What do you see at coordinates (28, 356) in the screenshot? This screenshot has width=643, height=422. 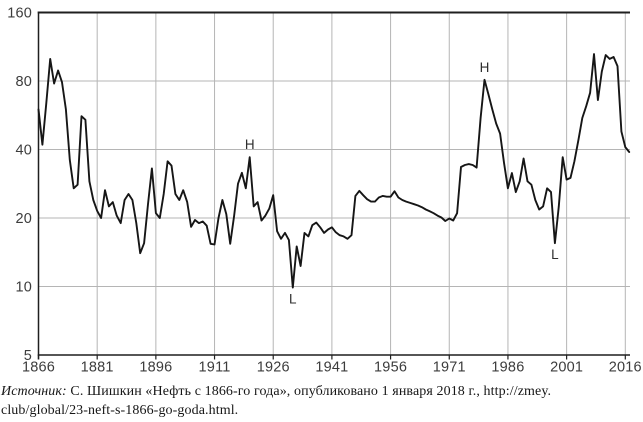 I see `y-tick-label: 5` at bounding box center [28, 356].